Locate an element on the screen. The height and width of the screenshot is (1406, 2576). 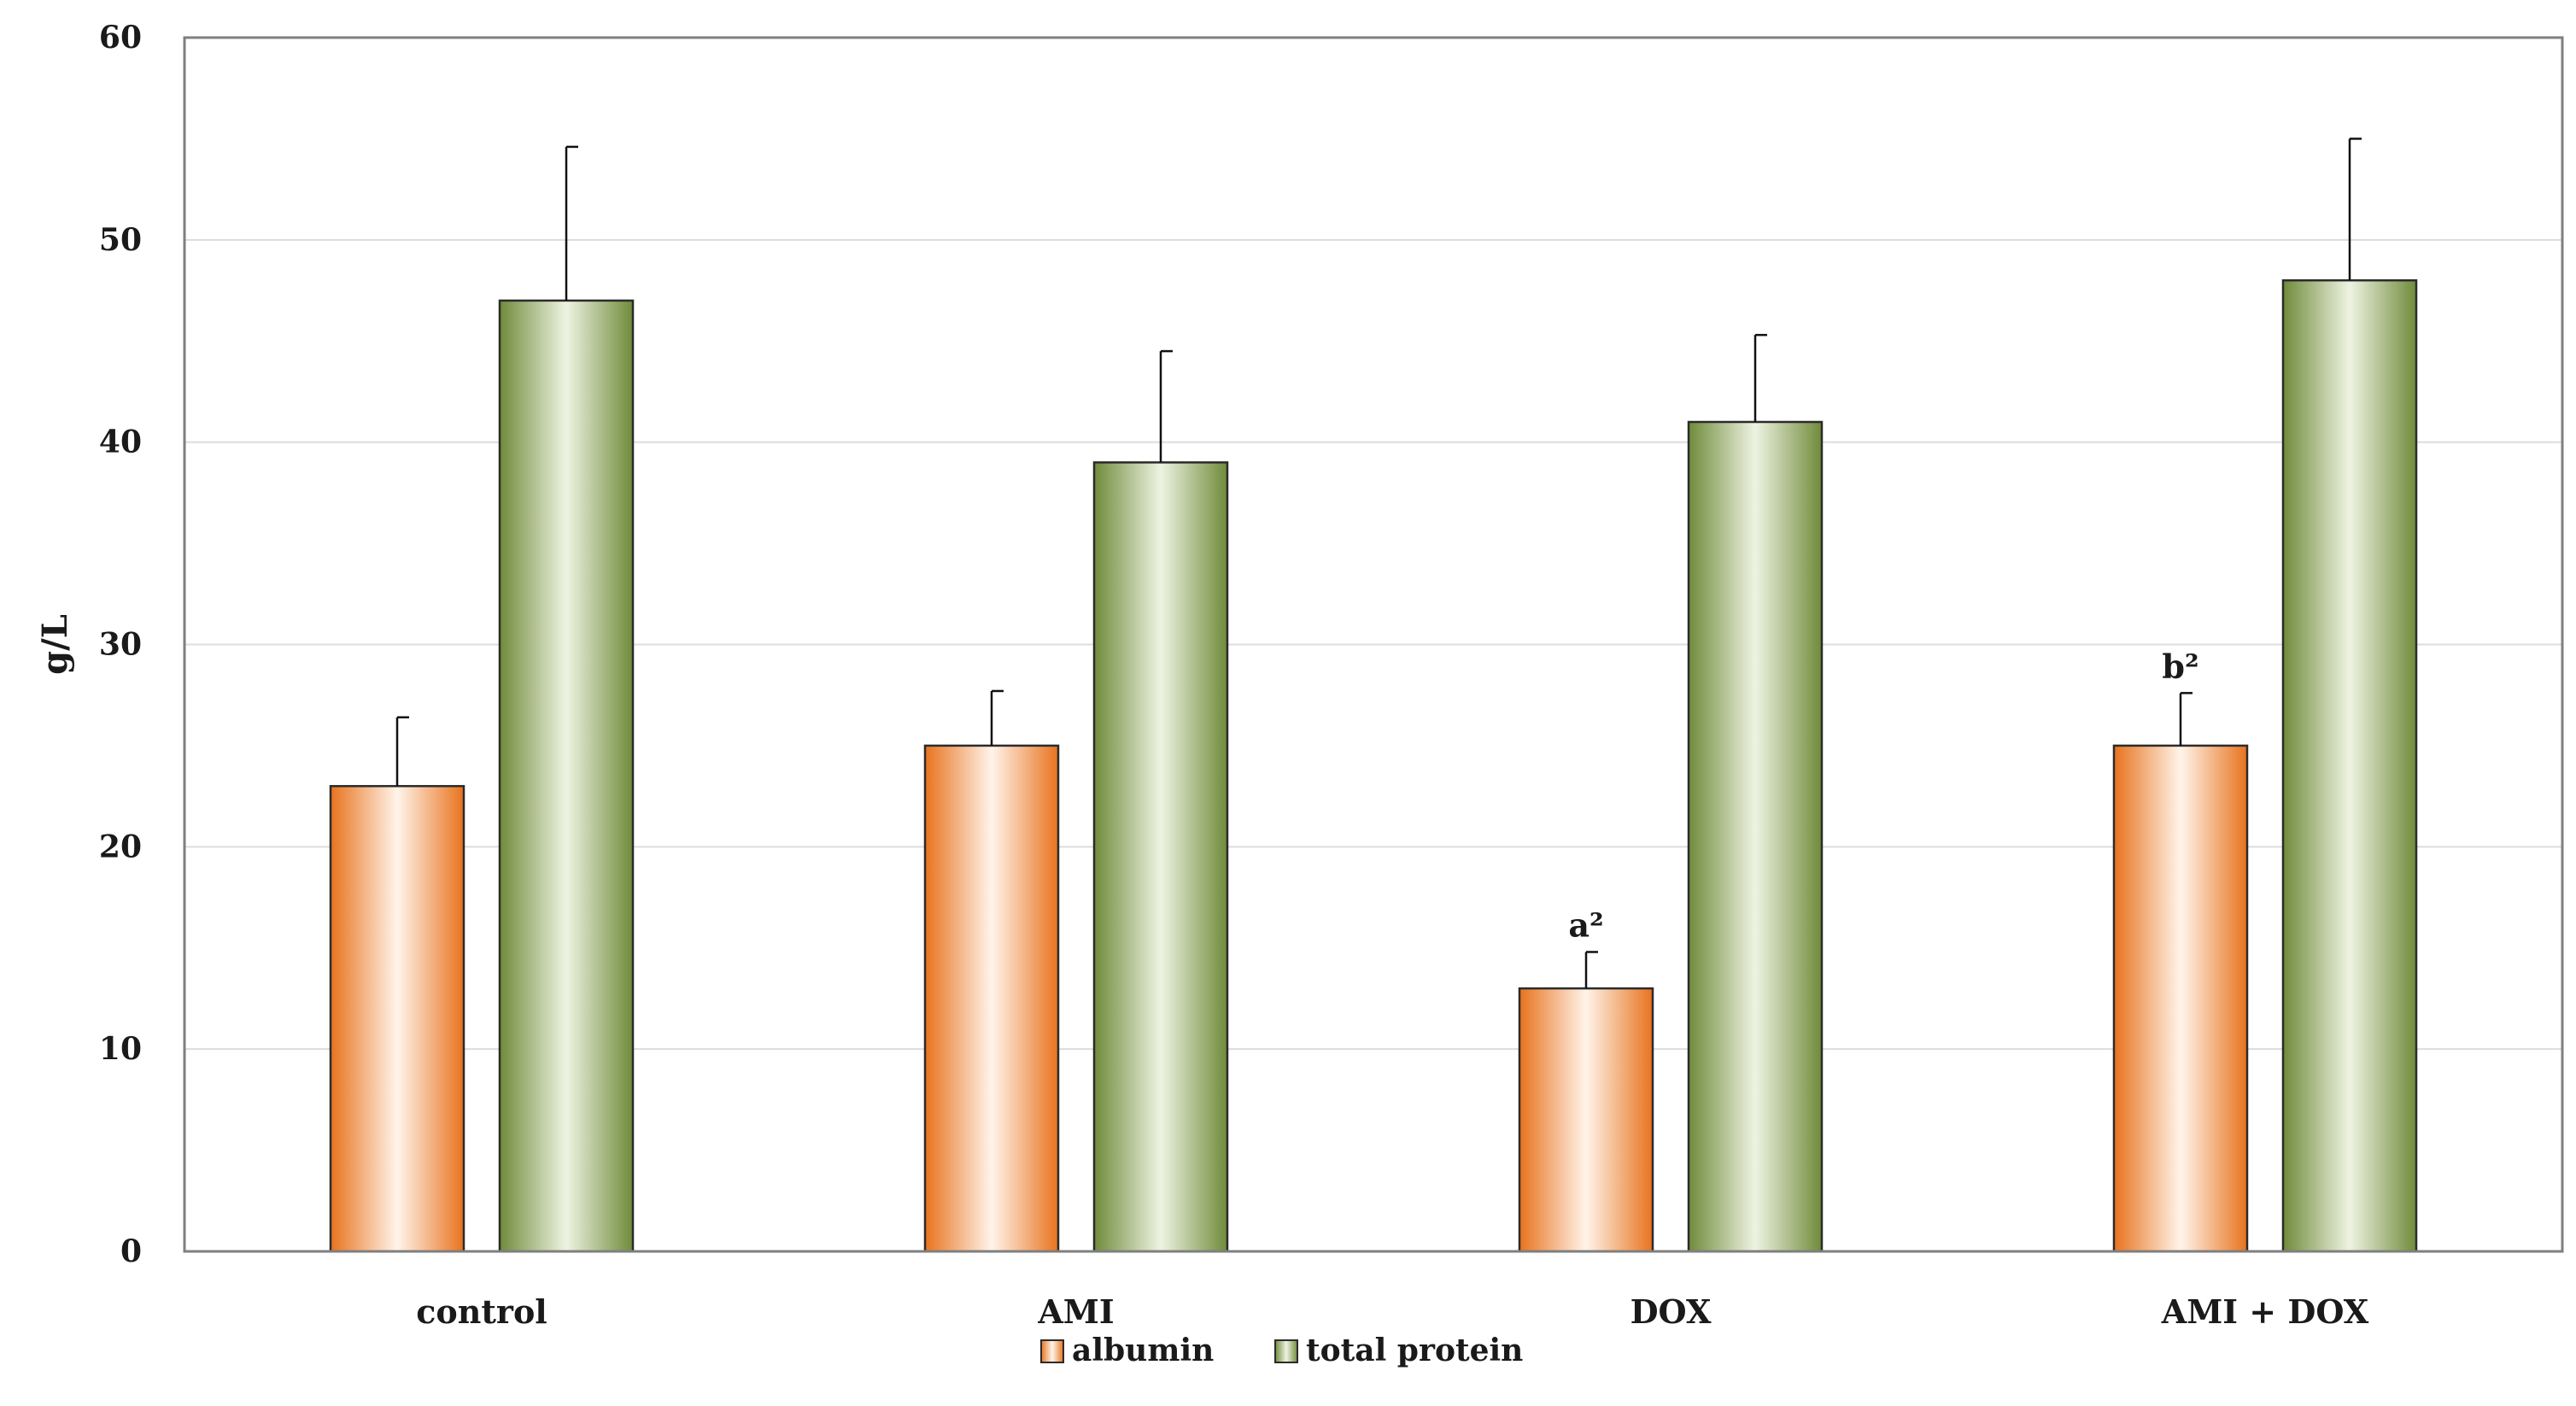
legend: albumin total protein is located at coordinates (1281, 1350).